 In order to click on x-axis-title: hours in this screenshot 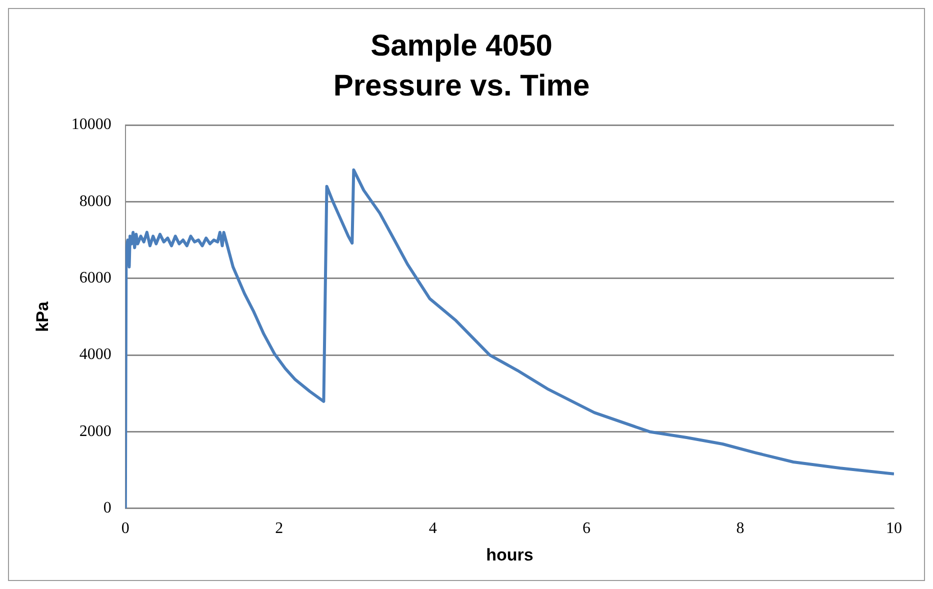, I will do `click(510, 554)`.